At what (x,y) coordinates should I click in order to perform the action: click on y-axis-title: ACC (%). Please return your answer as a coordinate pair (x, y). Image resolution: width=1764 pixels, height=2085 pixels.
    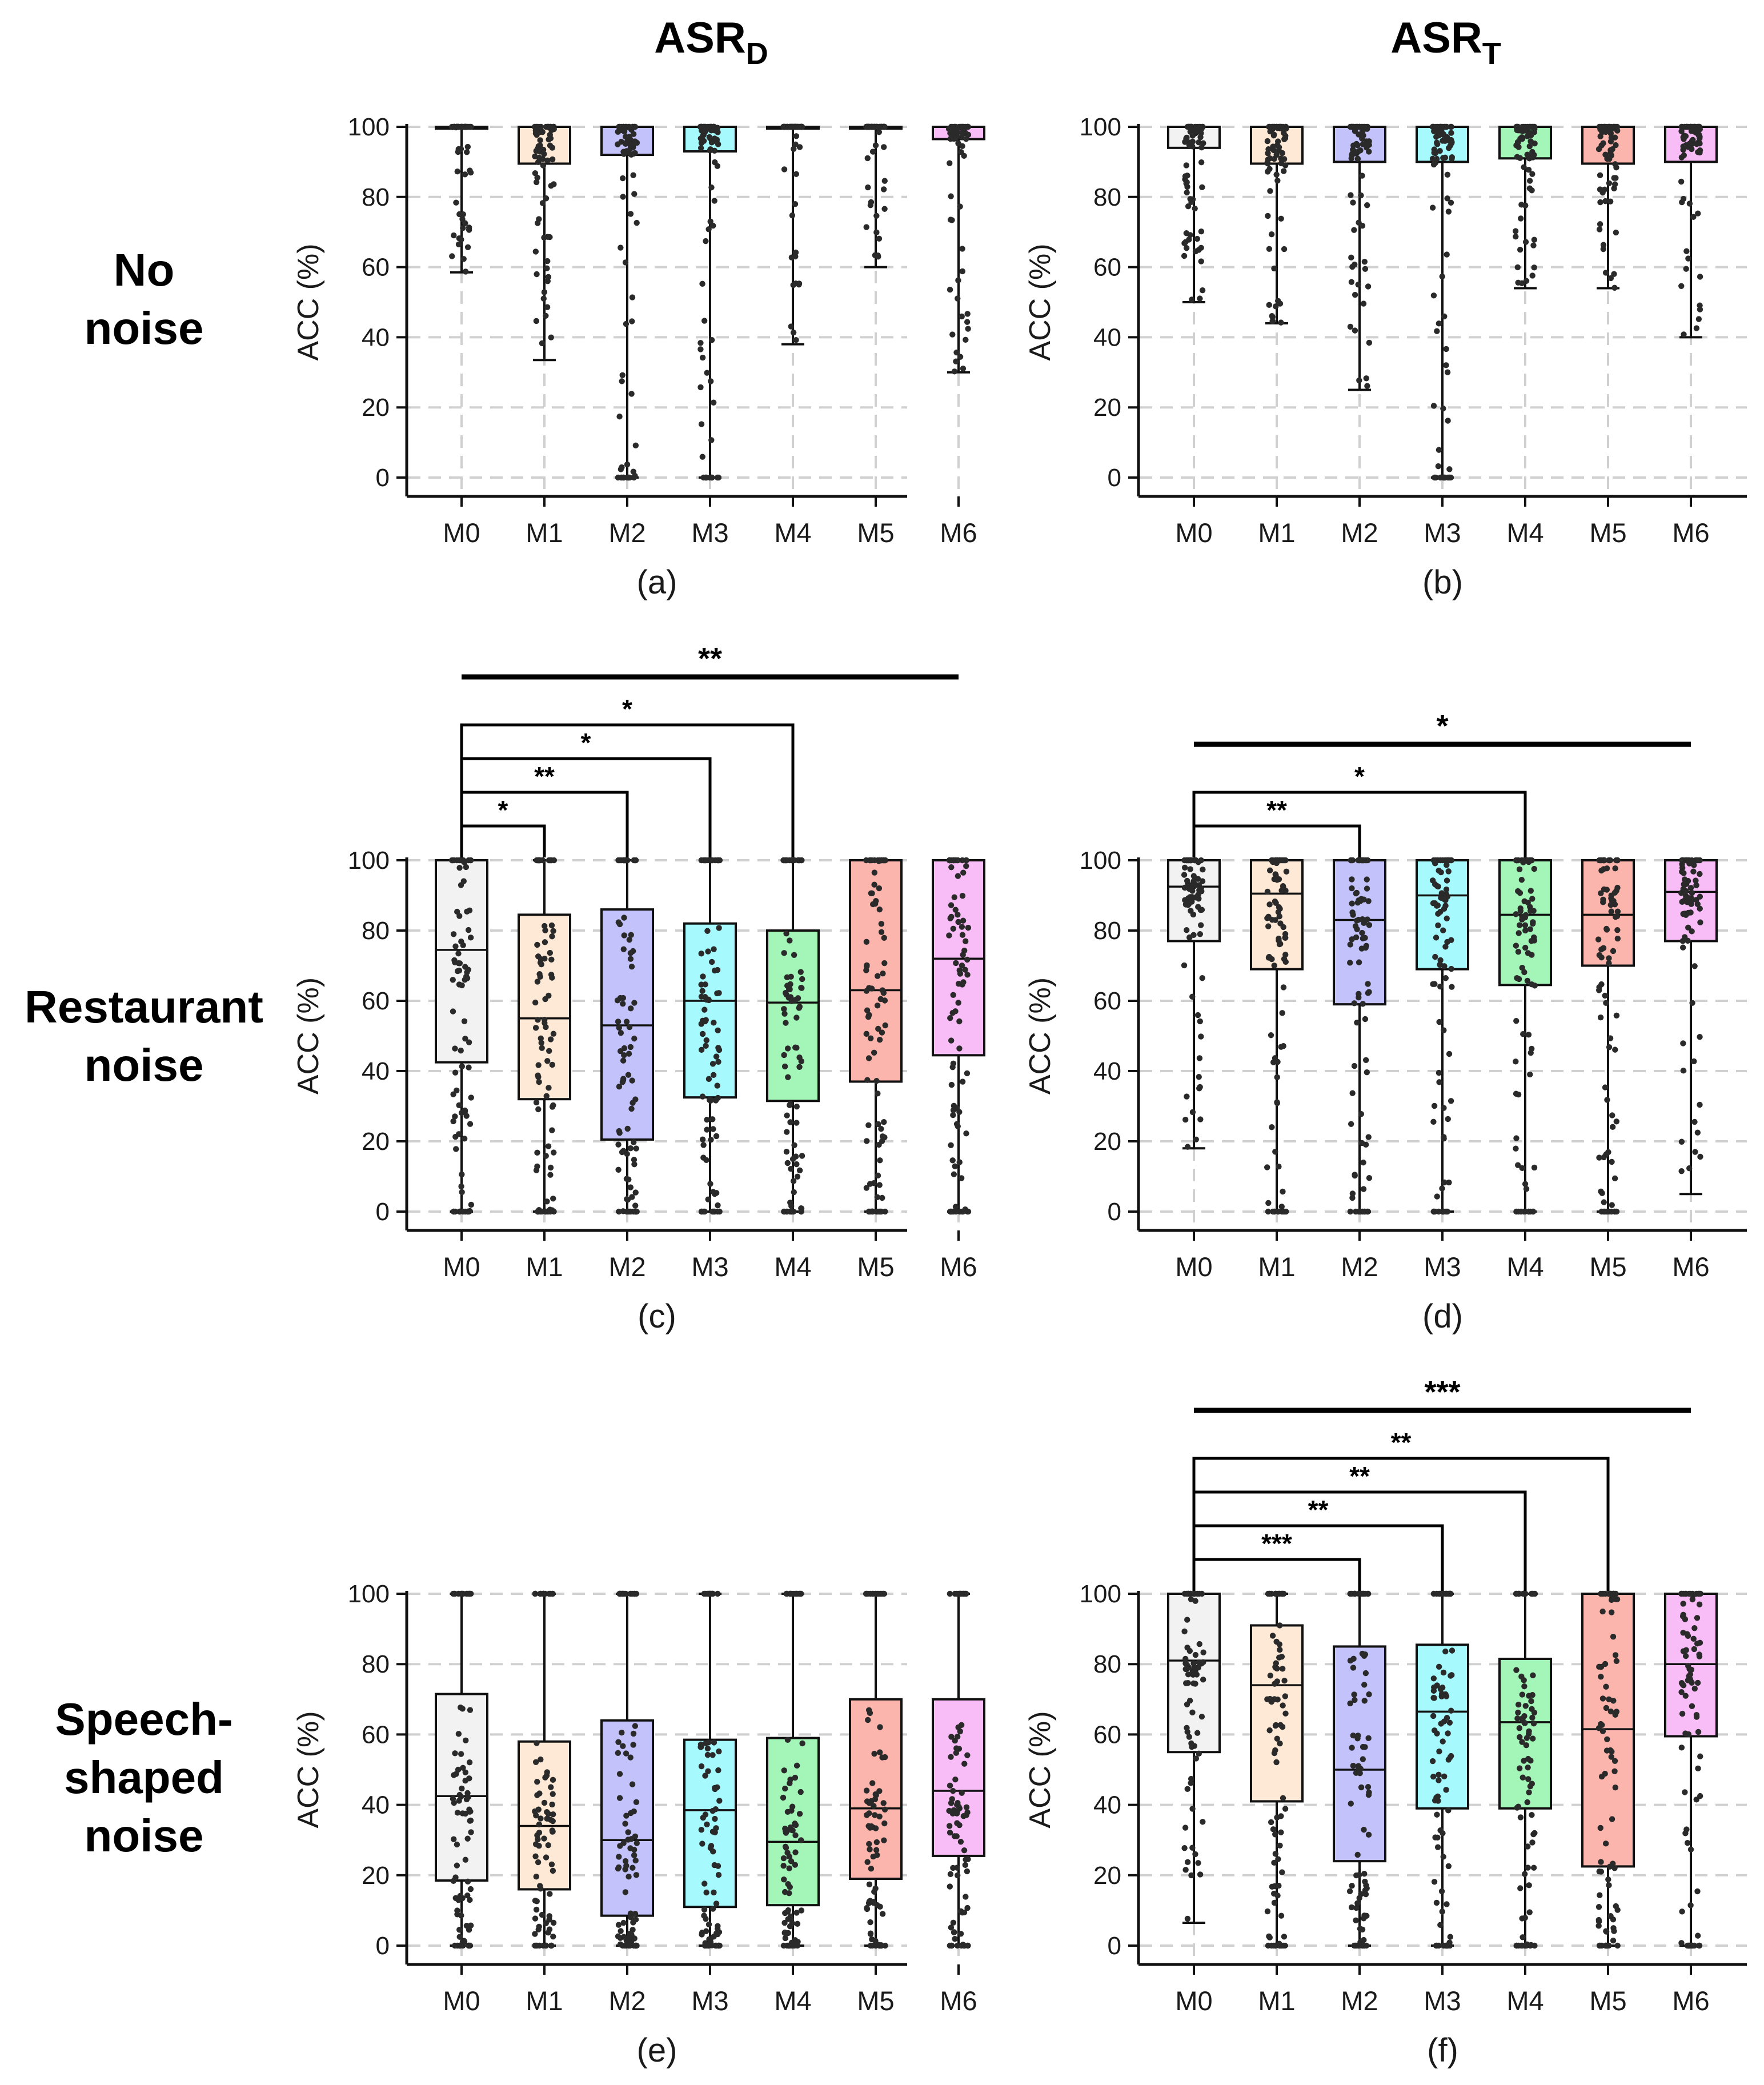
    Looking at the image, I should click on (1041, 302).